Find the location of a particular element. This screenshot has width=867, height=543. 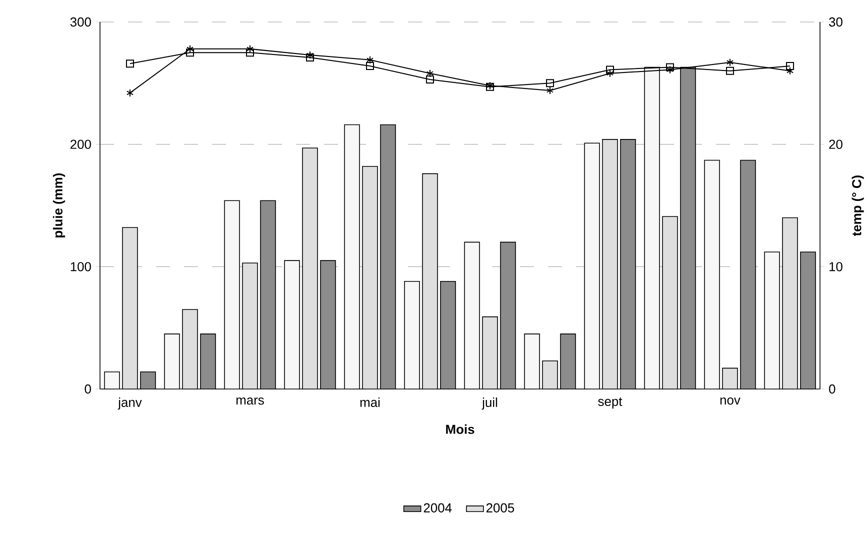

x-tick-label: mai is located at coordinates (370, 403).